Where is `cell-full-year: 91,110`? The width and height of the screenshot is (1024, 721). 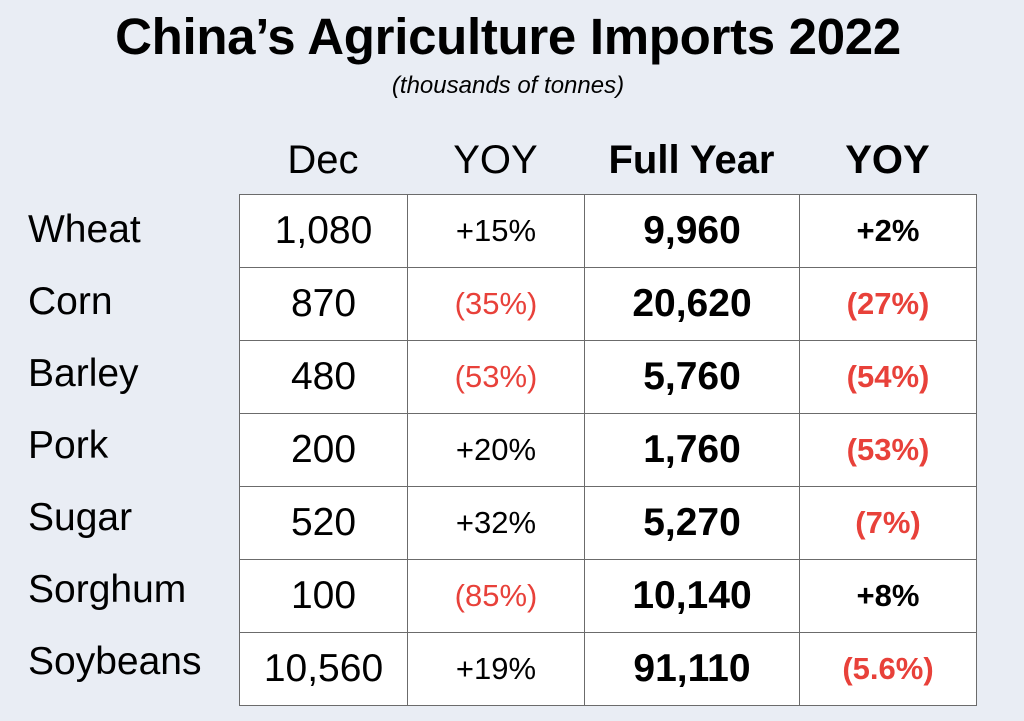 cell-full-year: 91,110 is located at coordinates (692, 669).